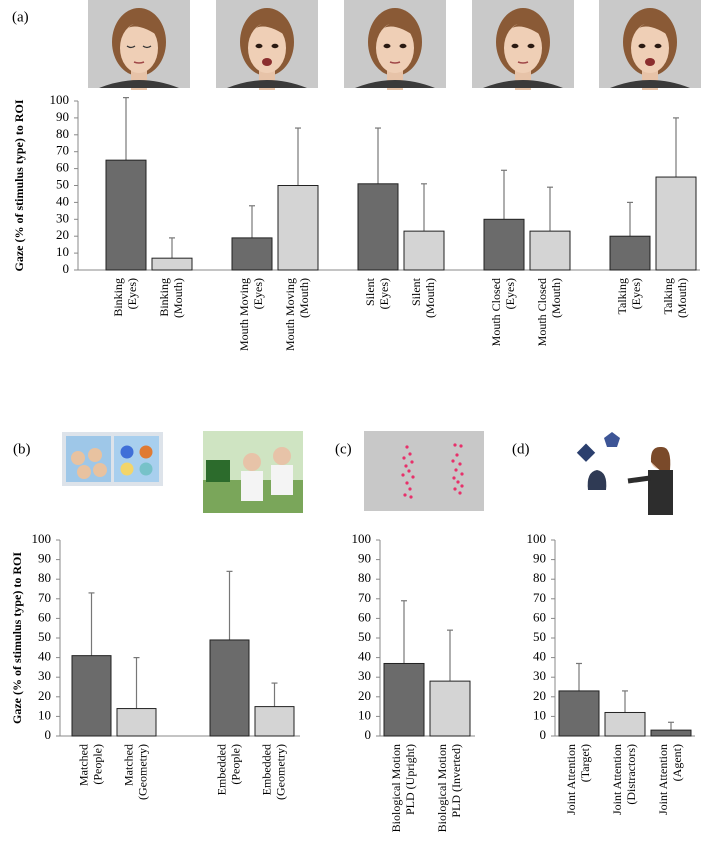 The image size is (708, 852). Describe the element at coordinates (22, 449) in the screenshot. I see `panel-label: (b)` at that location.